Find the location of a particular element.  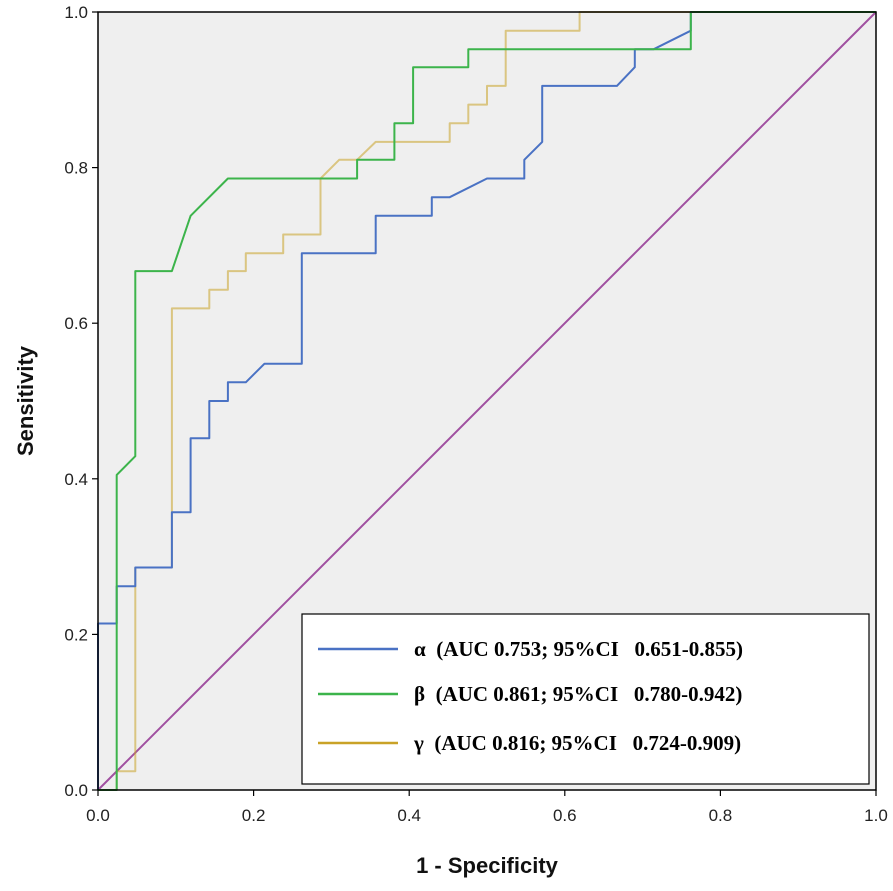

y-tick-label: 0.6 is located at coordinates (76, 323).